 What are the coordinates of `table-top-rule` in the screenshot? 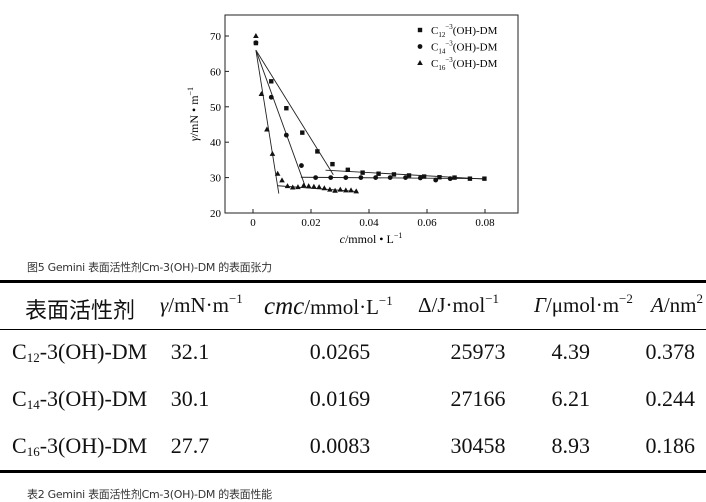 It's located at (353, 281).